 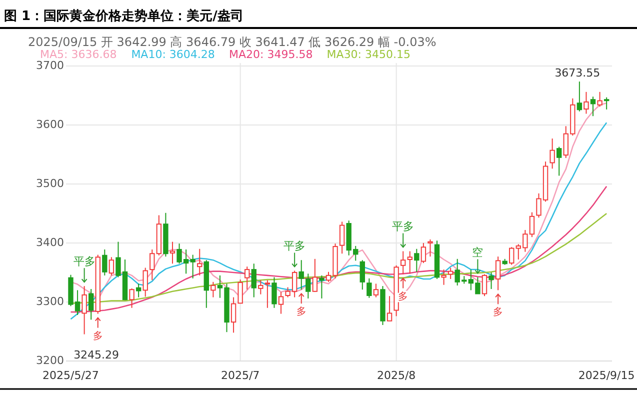 What do you see at coordinates (271, 54) in the screenshot?
I see `text: MA20: 3495.58` at bounding box center [271, 54].